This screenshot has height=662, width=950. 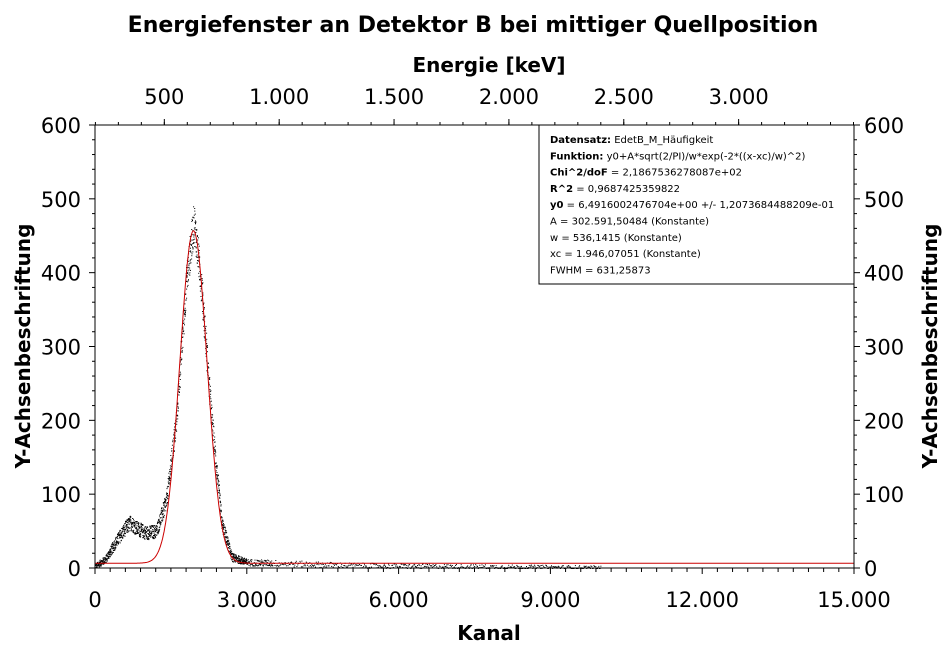 I want to click on top-axis-title: Energie [keV], so click(x=488, y=65).